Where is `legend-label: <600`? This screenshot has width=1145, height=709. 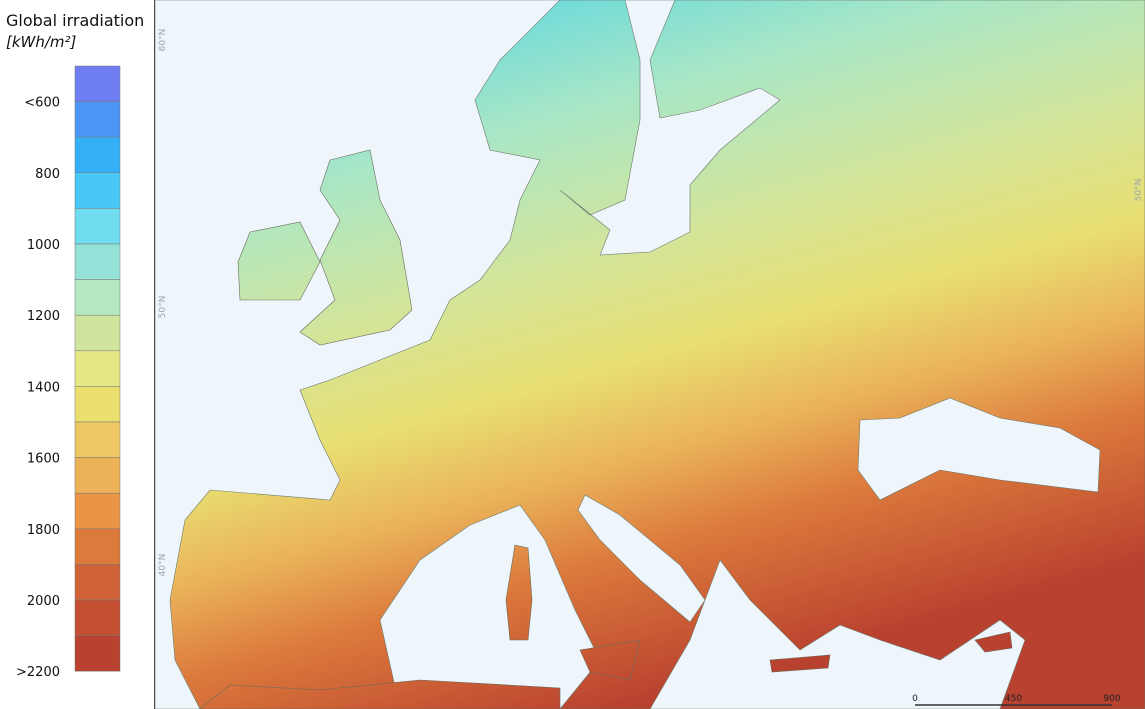 legend-label: <600 is located at coordinates (42, 103).